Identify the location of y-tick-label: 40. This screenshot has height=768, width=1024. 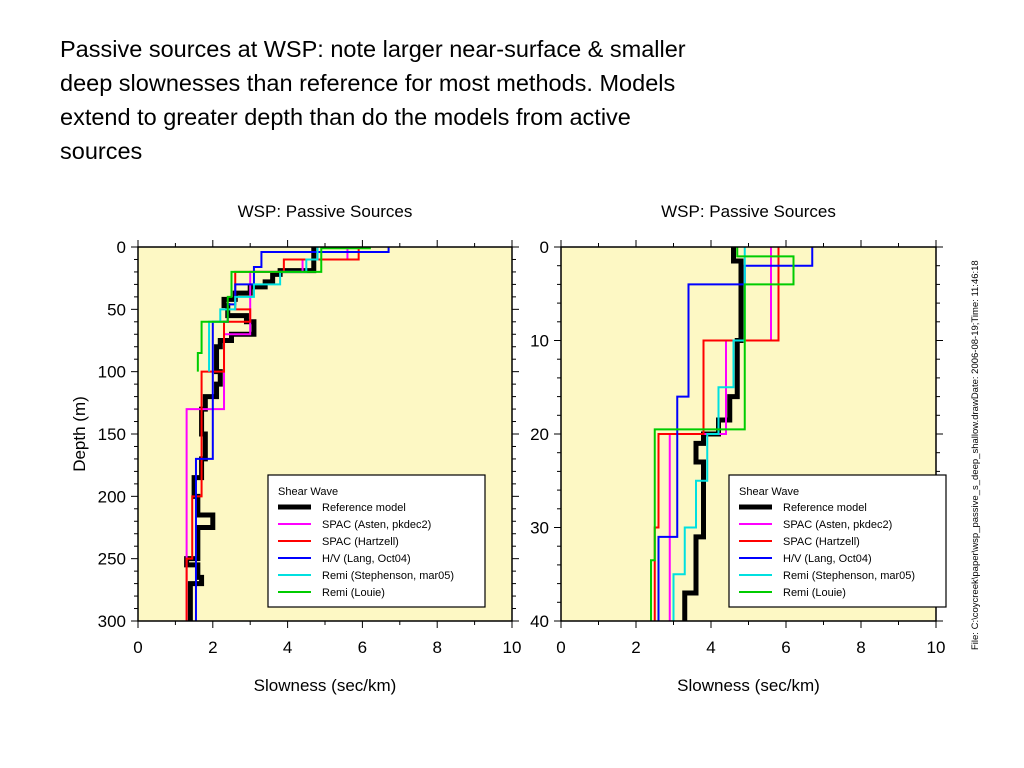
(539, 621).